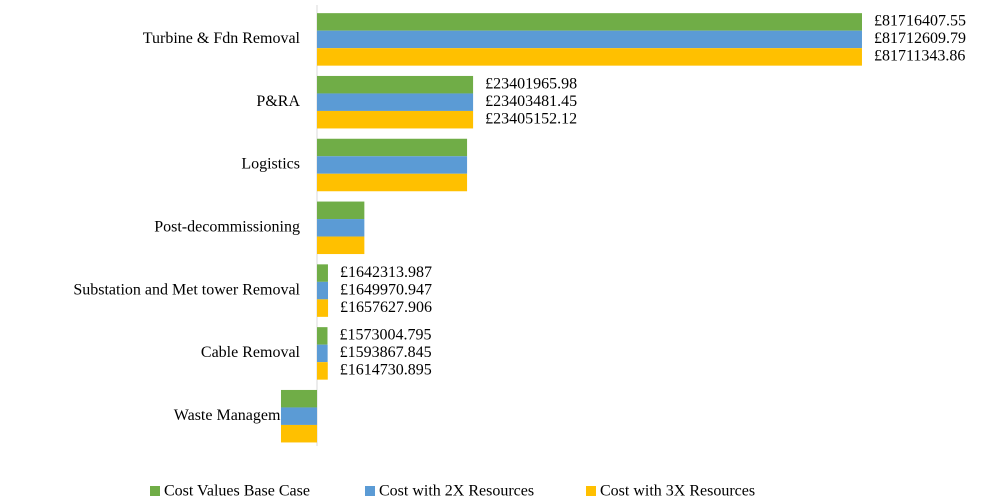 The width and height of the screenshot is (988, 501). What do you see at coordinates (227, 226) in the screenshot?
I see `category-label: Post-decommissioning` at bounding box center [227, 226].